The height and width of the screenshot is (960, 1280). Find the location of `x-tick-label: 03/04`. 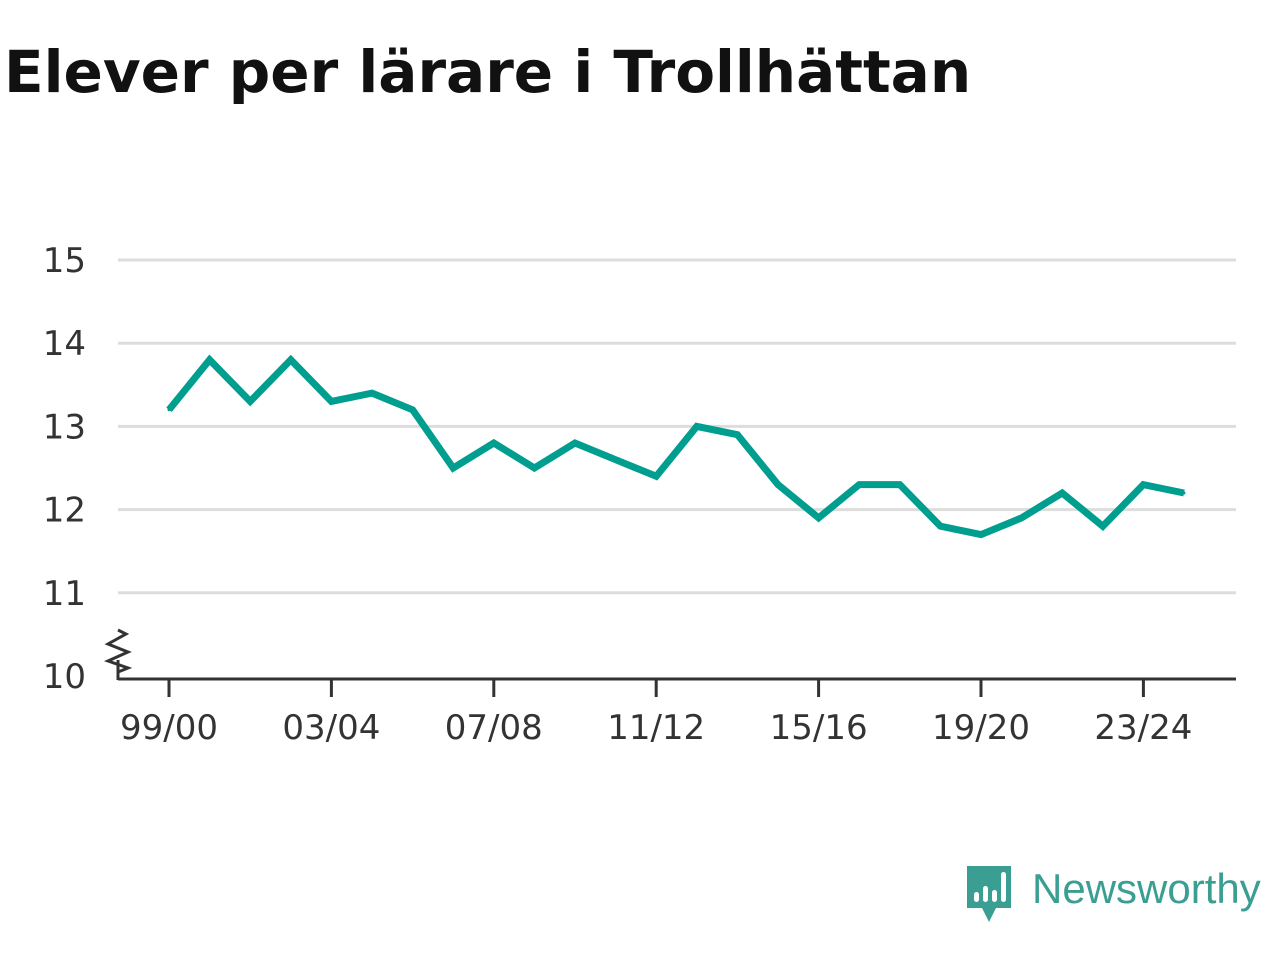

x-tick-label: 03/04 is located at coordinates (331, 728).